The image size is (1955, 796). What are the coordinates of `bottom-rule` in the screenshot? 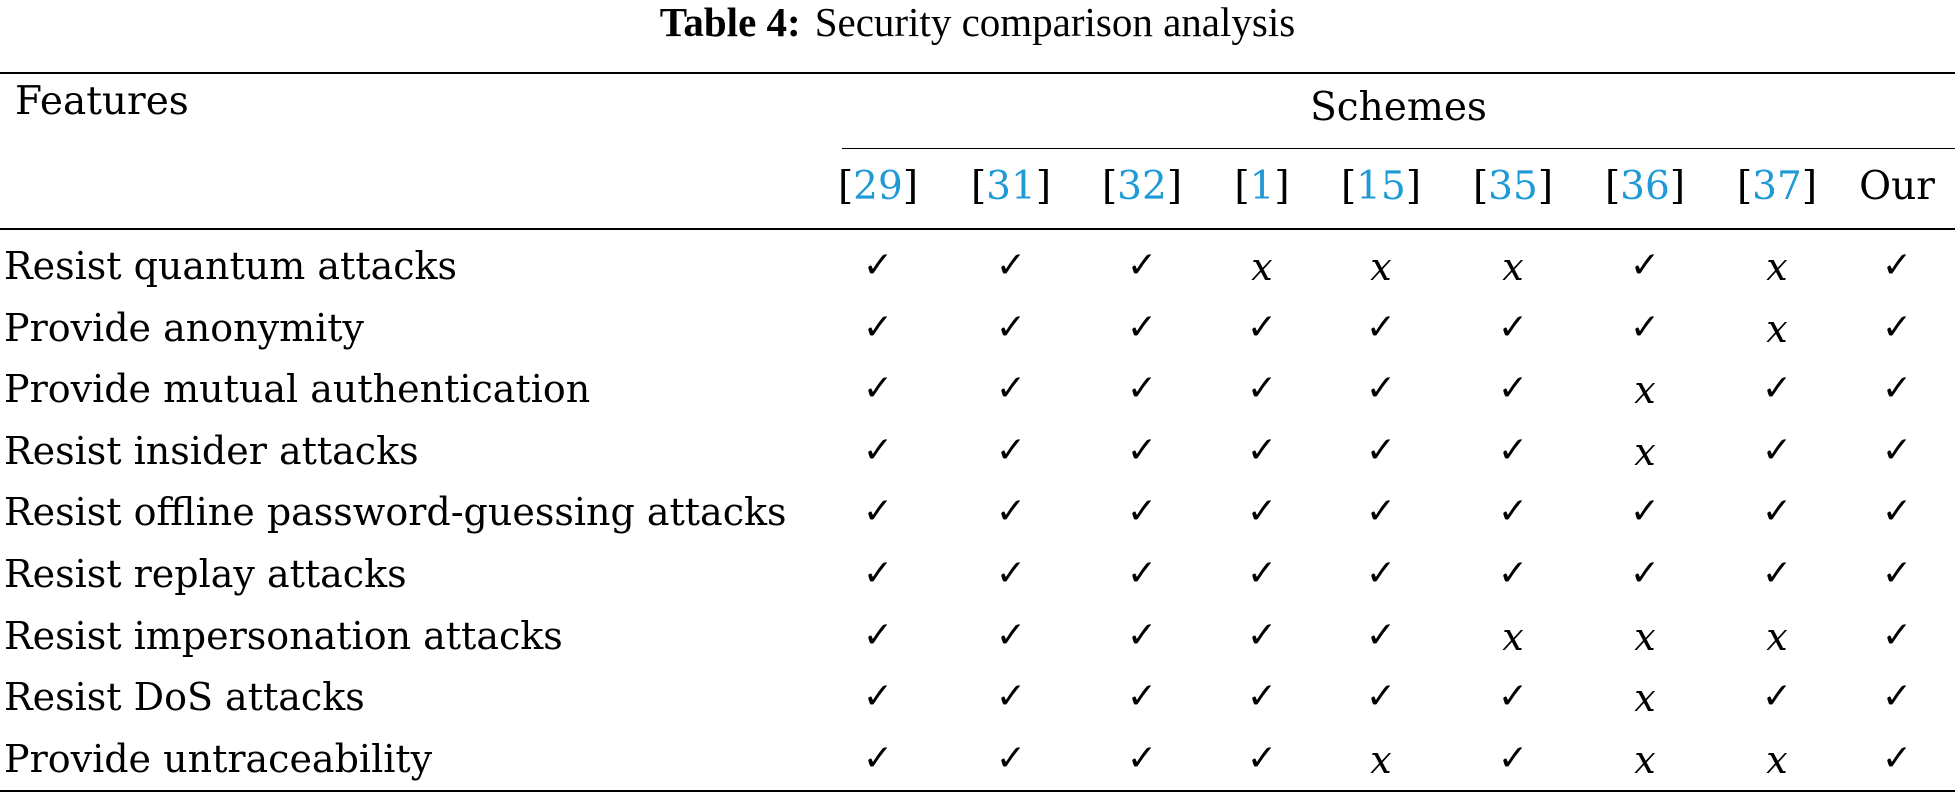 It's located at (977, 791).